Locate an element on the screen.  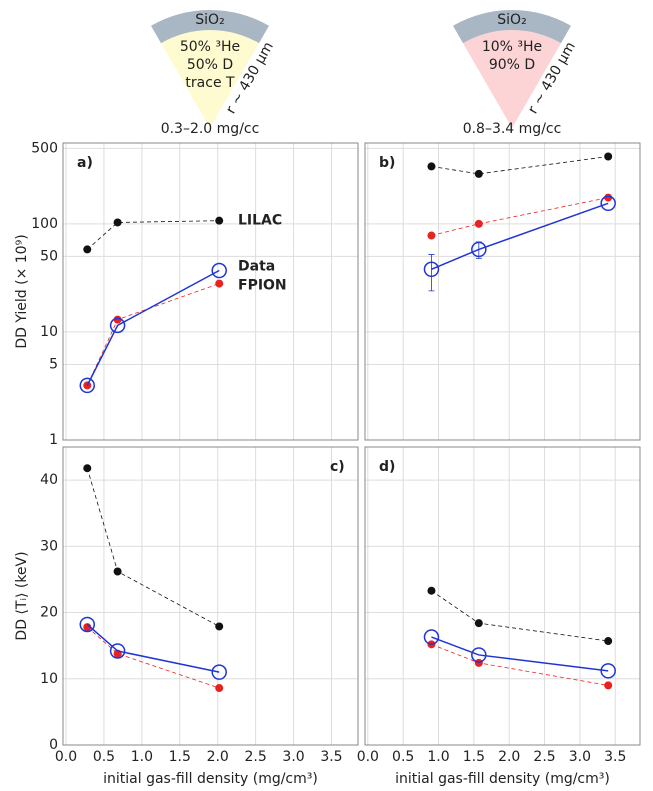
fill-label: 50% ³He is located at coordinates (210, 47).